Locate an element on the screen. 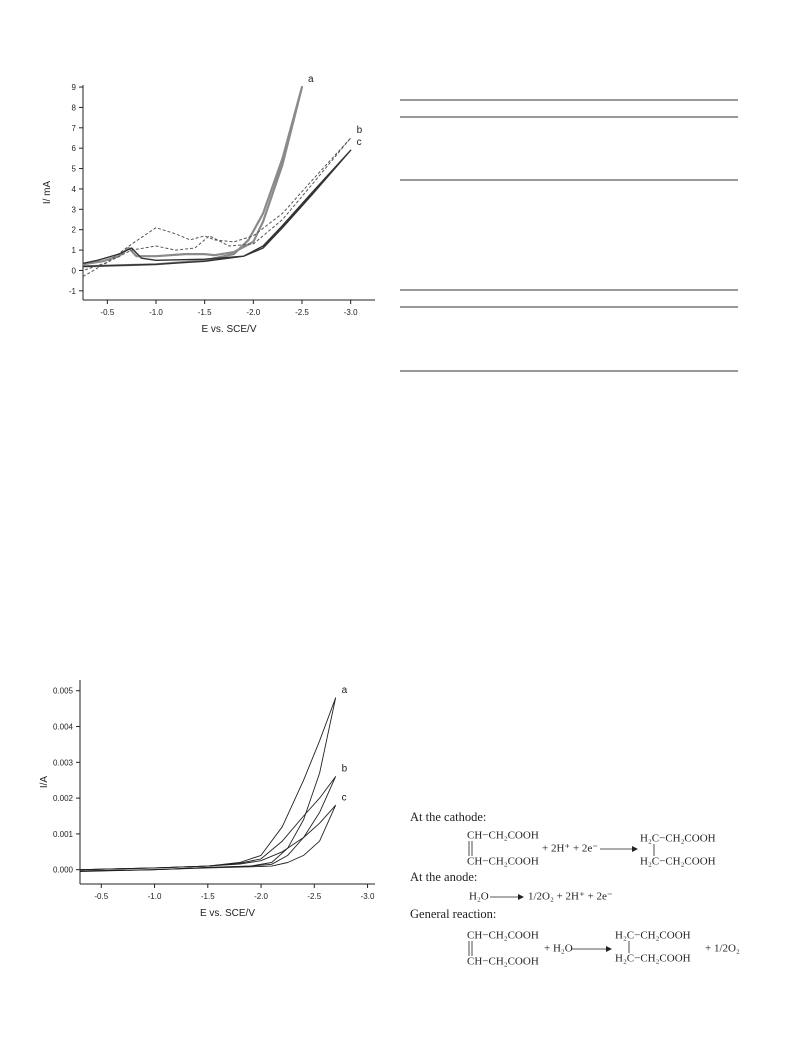 This screenshot has width=793, height=1057. heading: At the anode: is located at coordinates (443, 877).